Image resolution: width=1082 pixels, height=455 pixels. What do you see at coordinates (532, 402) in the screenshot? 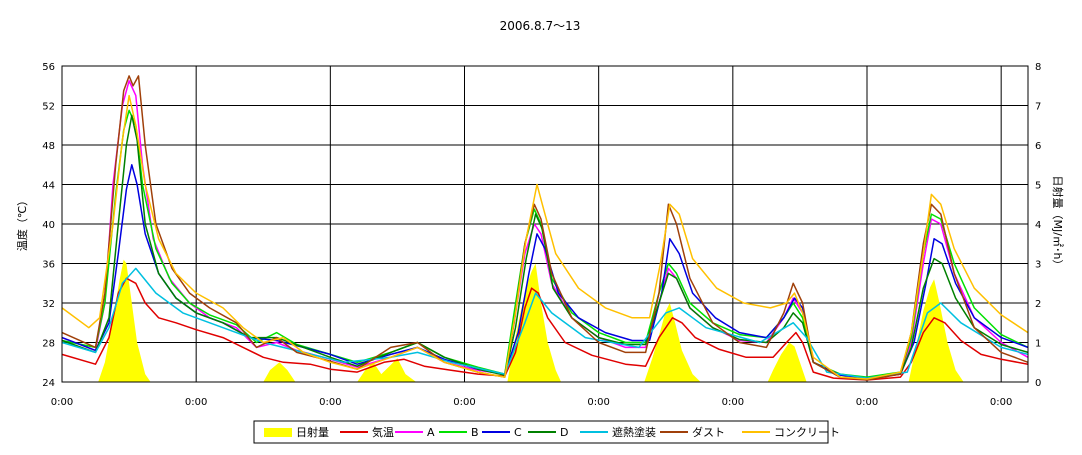
I see `x-axis-ticks: 0:00 0:00 0:00 0:00 0:00 0:00 0:00 0:00` at bounding box center [532, 402].